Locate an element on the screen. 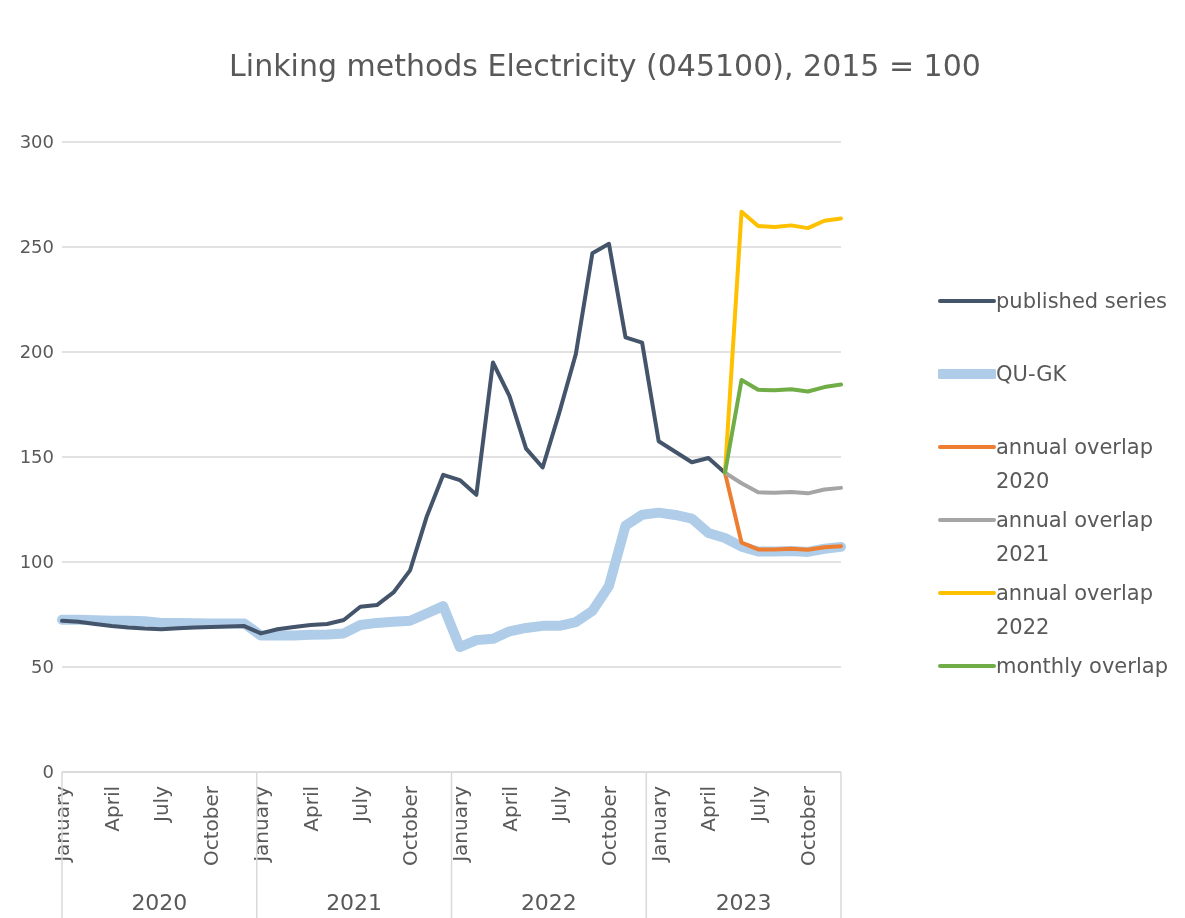 This screenshot has height=918, width=1185. y-tick-label: 300 is located at coordinates (36, 142).